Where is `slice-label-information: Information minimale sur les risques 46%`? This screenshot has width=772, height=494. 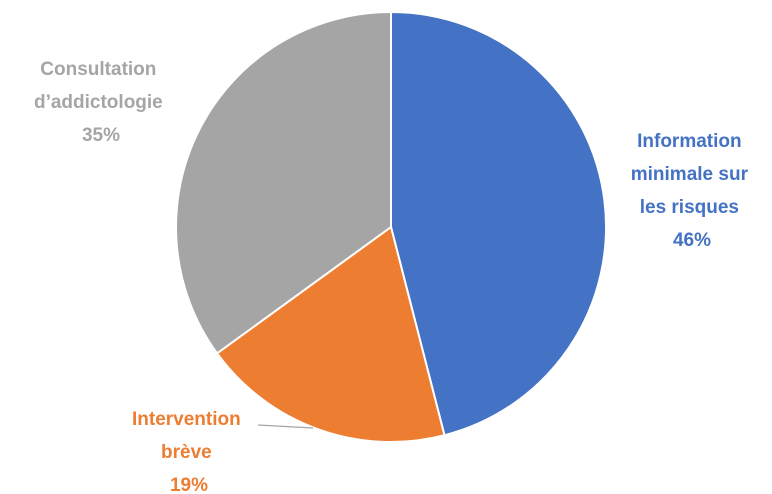
slice-label-information: Information minimale sur les risques 46% is located at coordinates (692, 191).